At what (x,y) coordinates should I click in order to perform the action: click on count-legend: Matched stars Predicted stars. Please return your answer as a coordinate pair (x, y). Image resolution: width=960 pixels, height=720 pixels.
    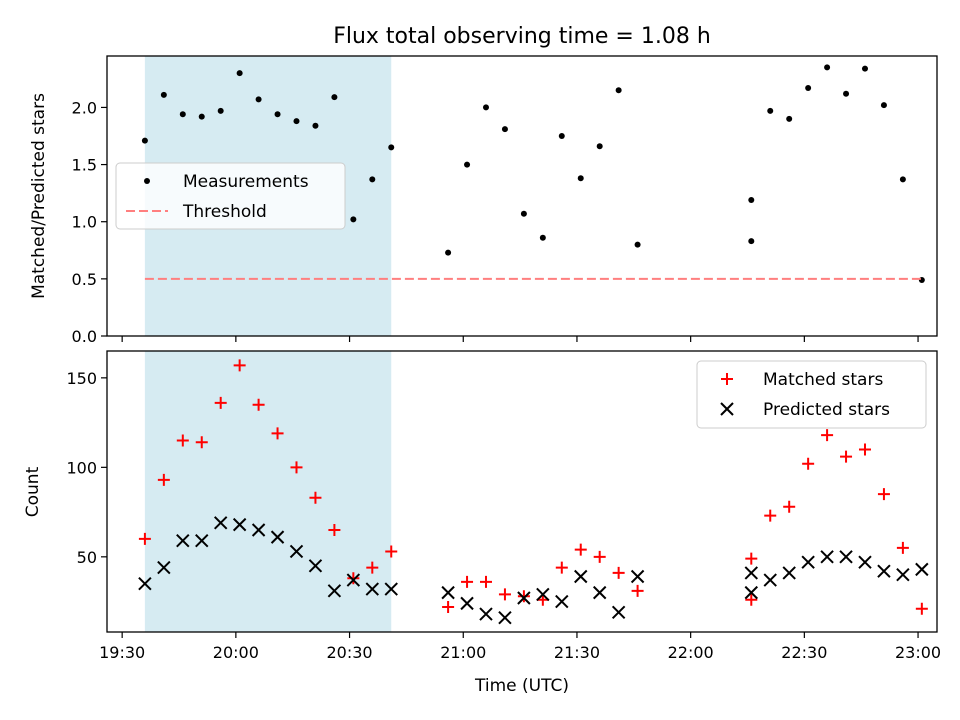
    Looking at the image, I should click on (811, 394).